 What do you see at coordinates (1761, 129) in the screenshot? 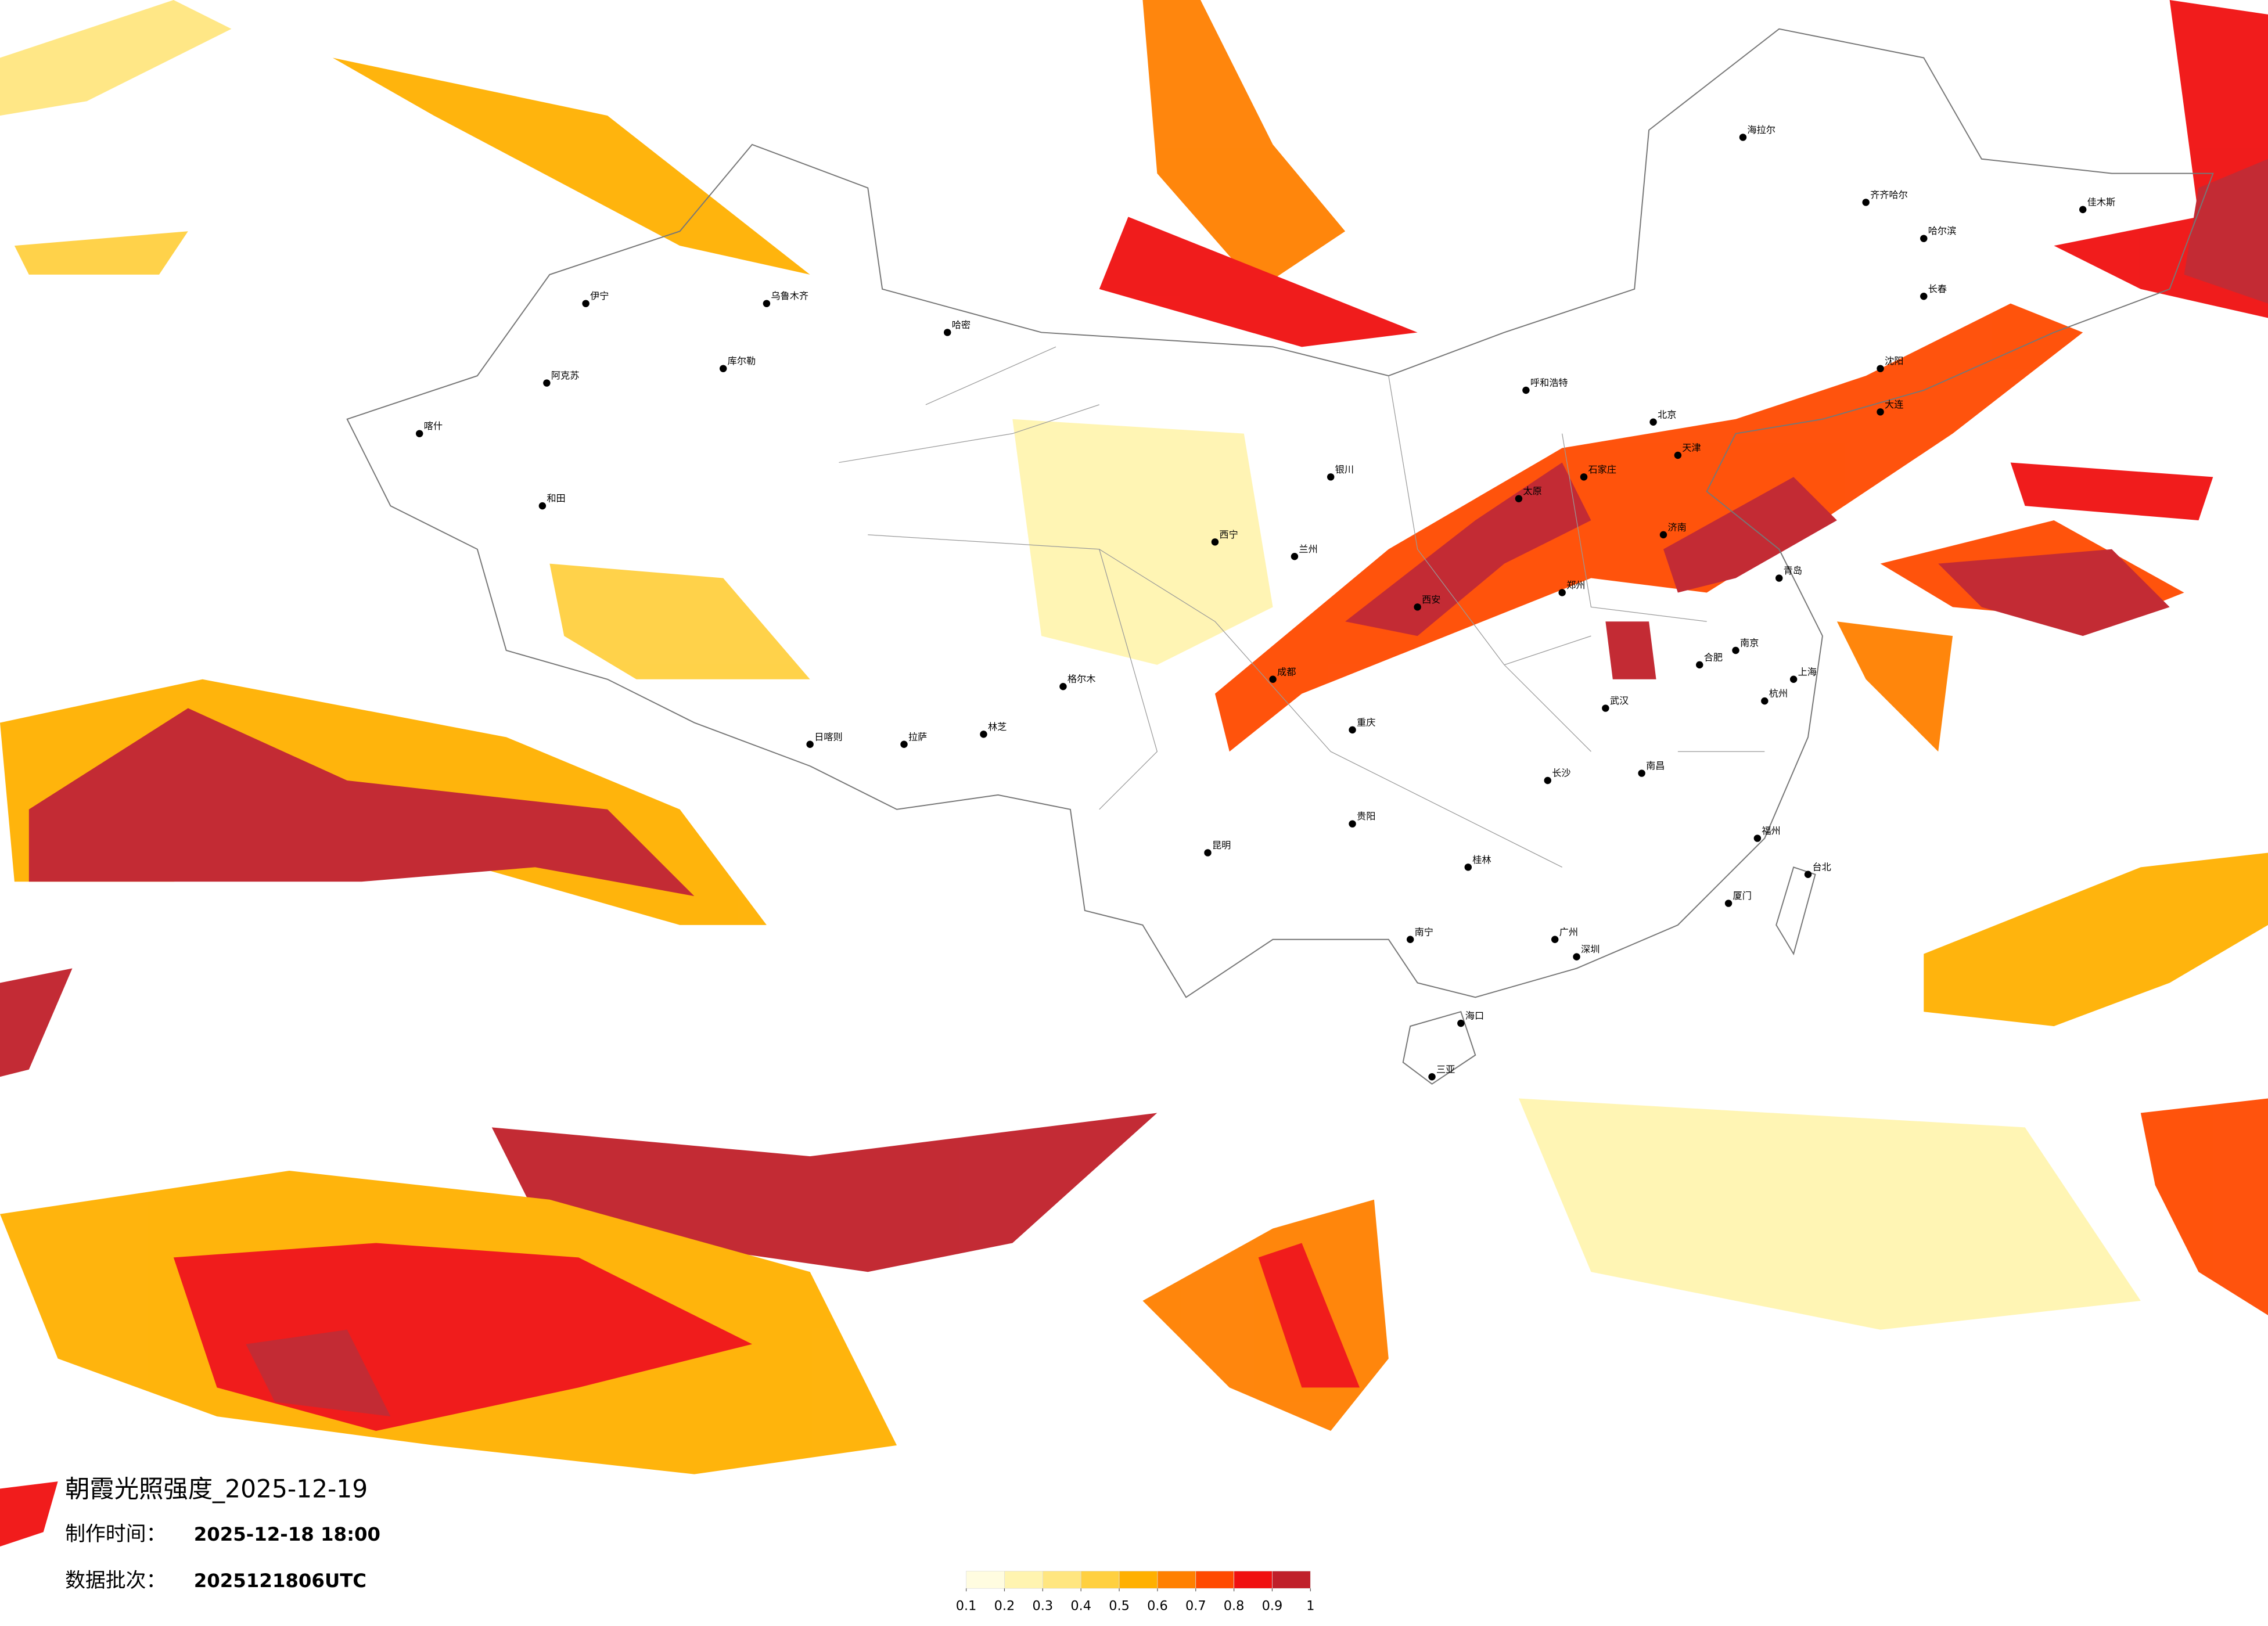
I see `city-label: 海拉尔` at bounding box center [1761, 129].